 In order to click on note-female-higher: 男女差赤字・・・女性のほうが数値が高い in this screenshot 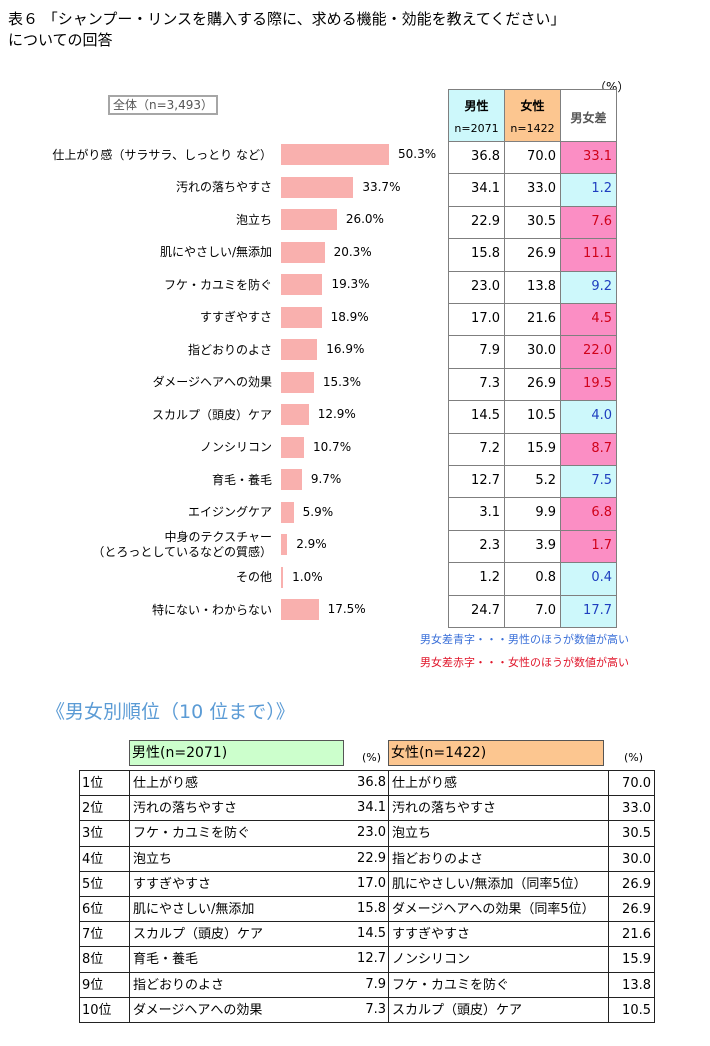, I will do `click(524, 662)`.